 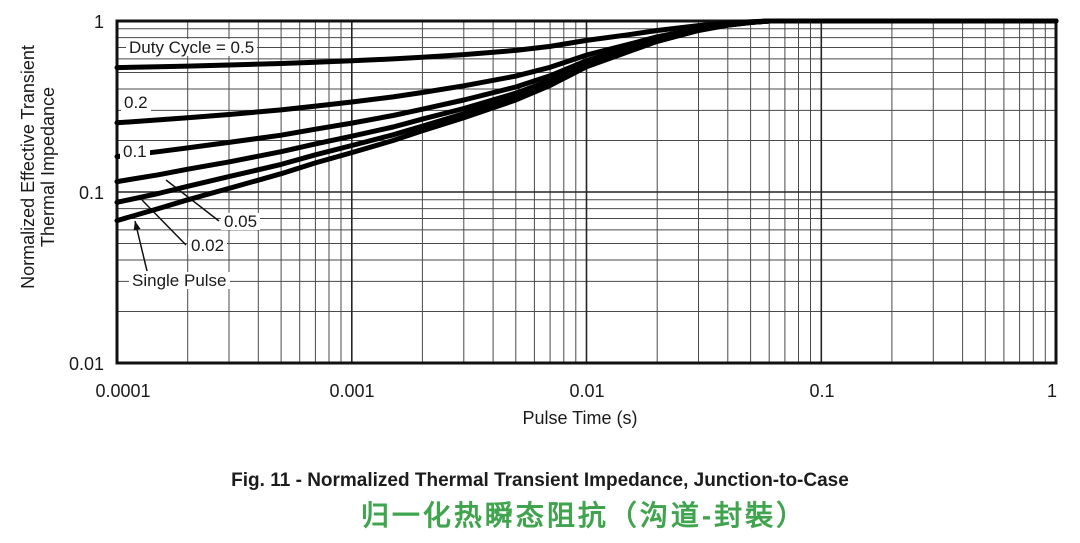 I want to click on duty-cycle-002-label: 0.02, so click(x=208, y=245).